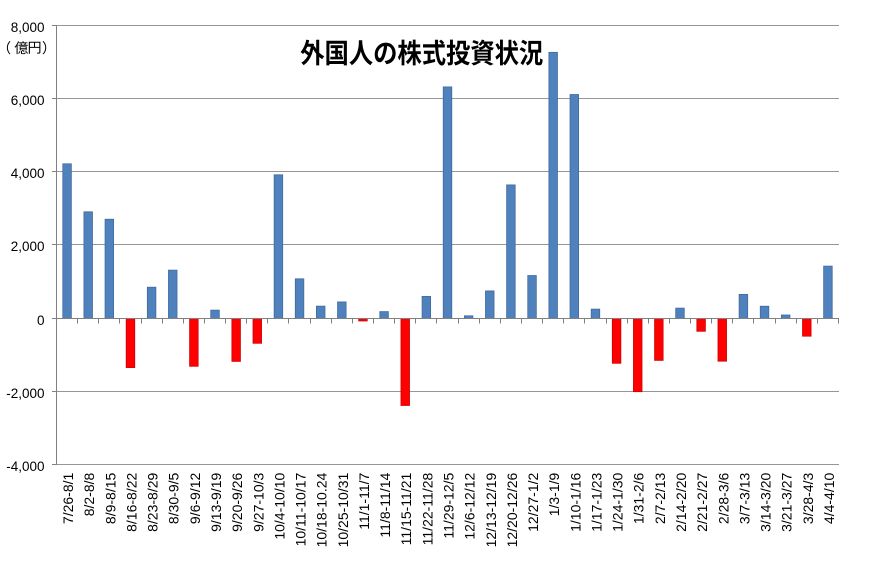  What do you see at coordinates (618, 501) in the screenshot?
I see `svg-text: 1/24-1/30` at bounding box center [618, 501].